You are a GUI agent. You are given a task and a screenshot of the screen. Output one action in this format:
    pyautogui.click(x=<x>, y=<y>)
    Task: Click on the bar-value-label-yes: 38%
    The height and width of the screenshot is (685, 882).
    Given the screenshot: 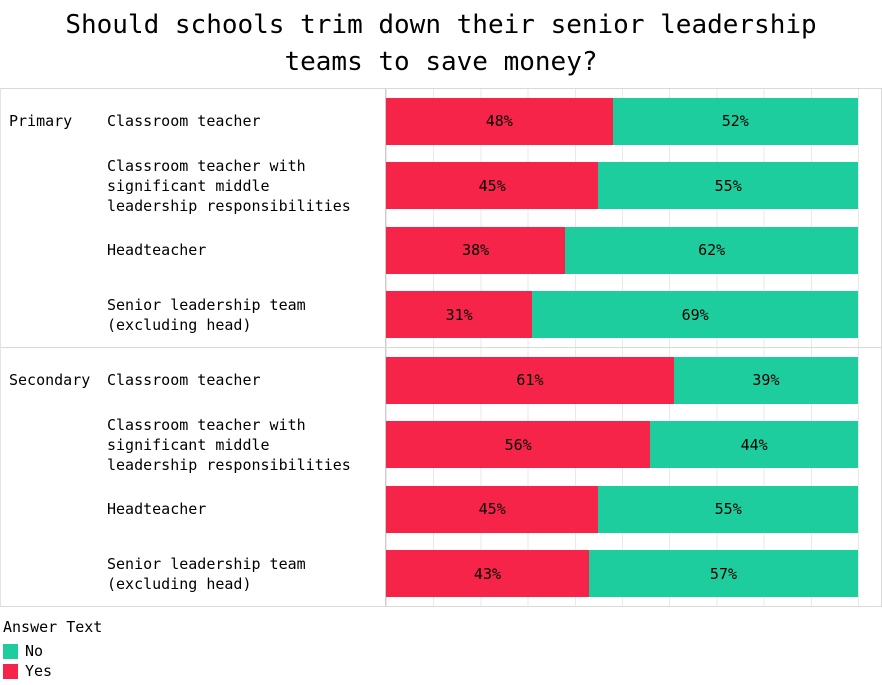 What is the action you would take?
    pyautogui.click(x=476, y=250)
    